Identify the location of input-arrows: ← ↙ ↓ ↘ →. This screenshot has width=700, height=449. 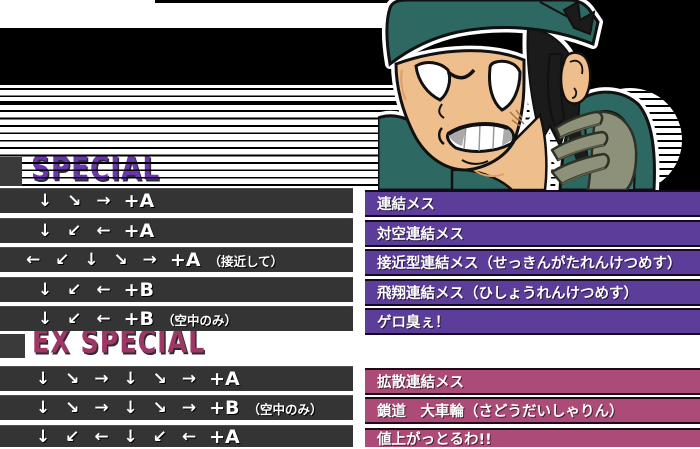
(93, 260).